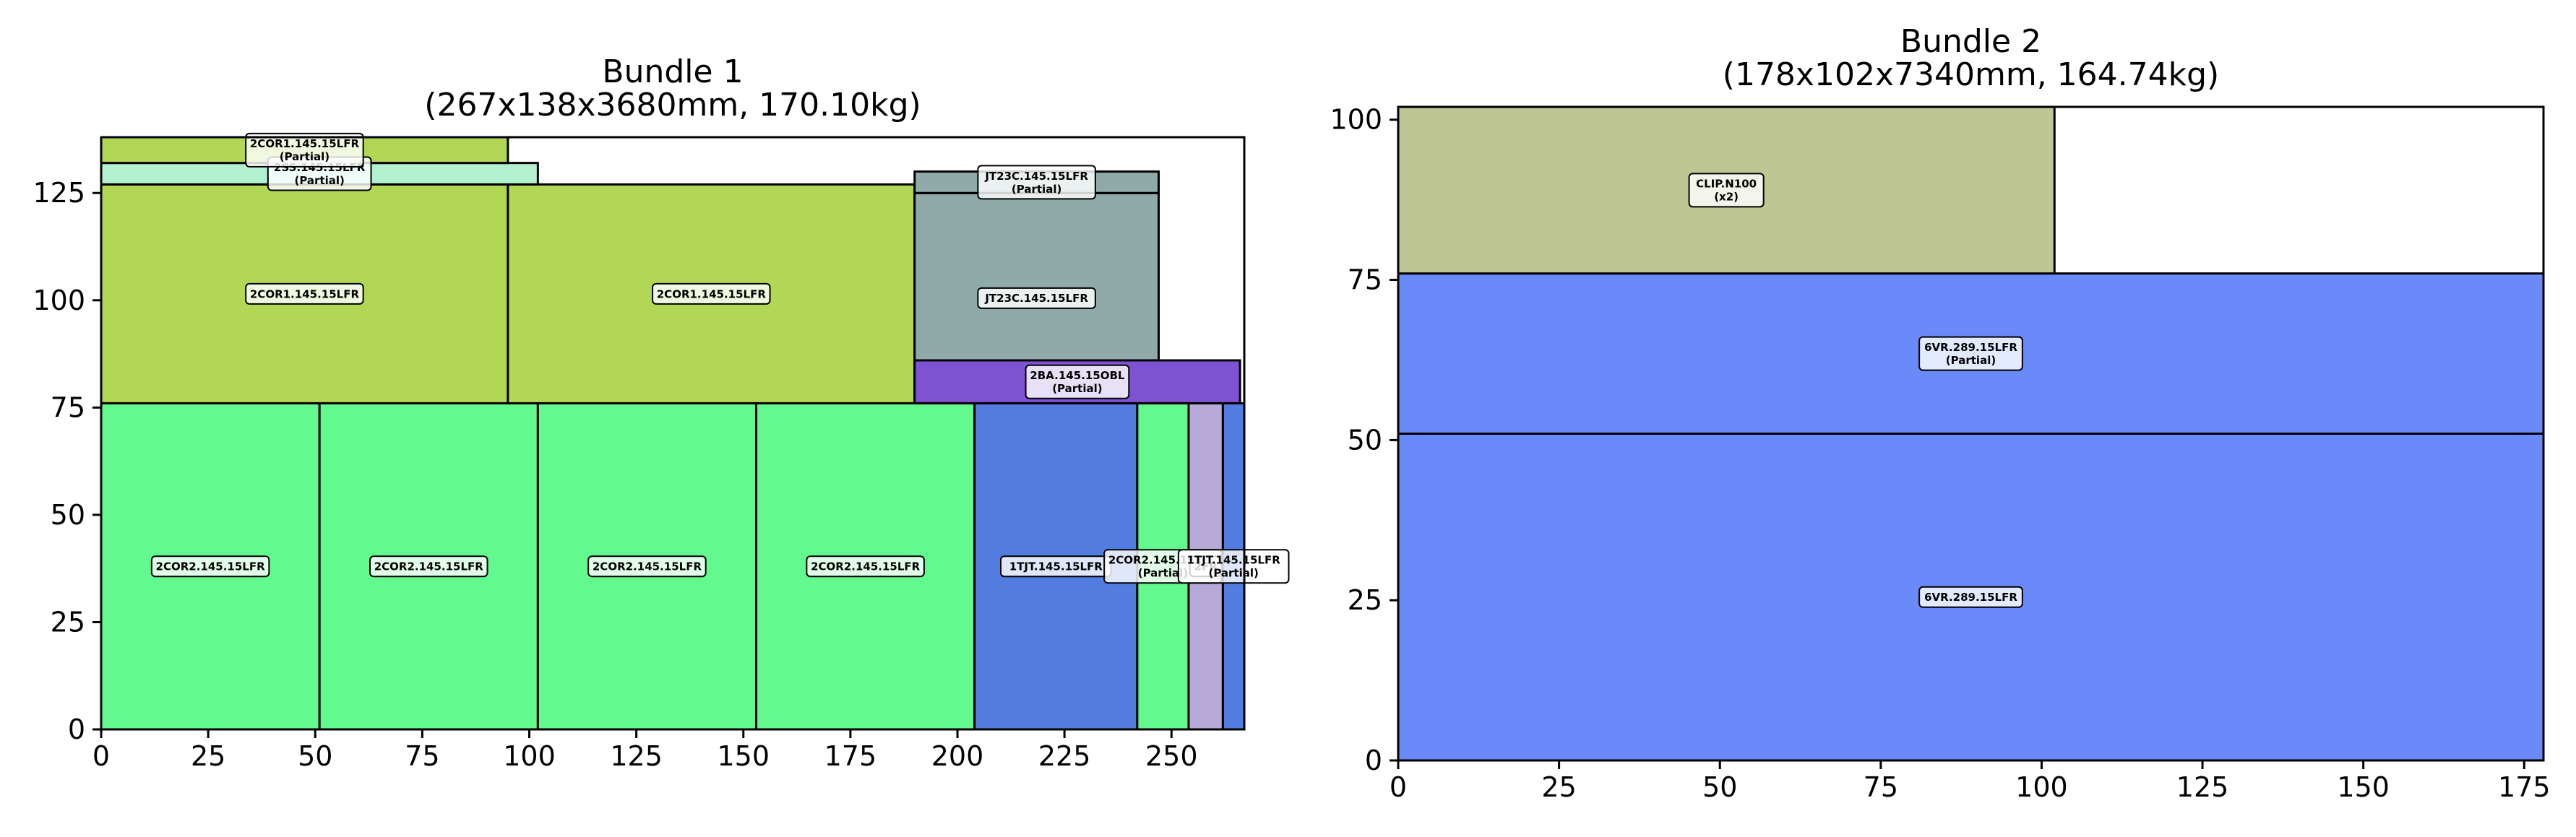 This screenshot has height=837, width=2576. What do you see at coordinates (672, 105) in the screenshot?
I see `chart-title-line: (267x138x3680mm, 170.10kg)` at bounding box center [672, 105].